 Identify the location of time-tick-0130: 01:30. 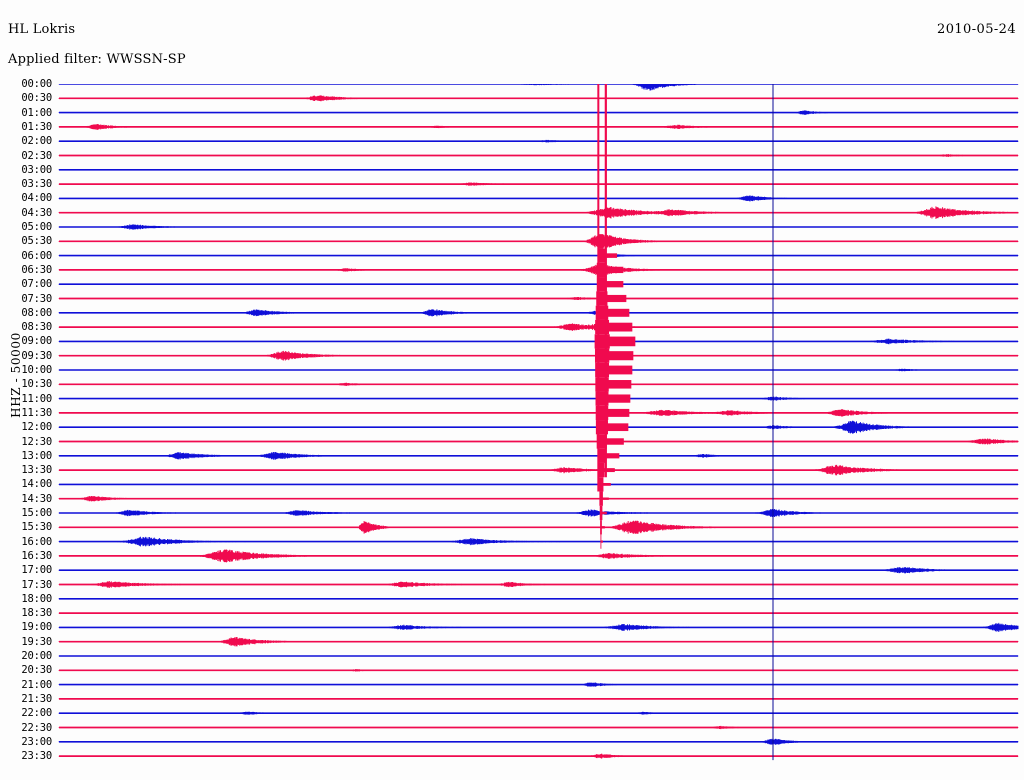
(36, 126).